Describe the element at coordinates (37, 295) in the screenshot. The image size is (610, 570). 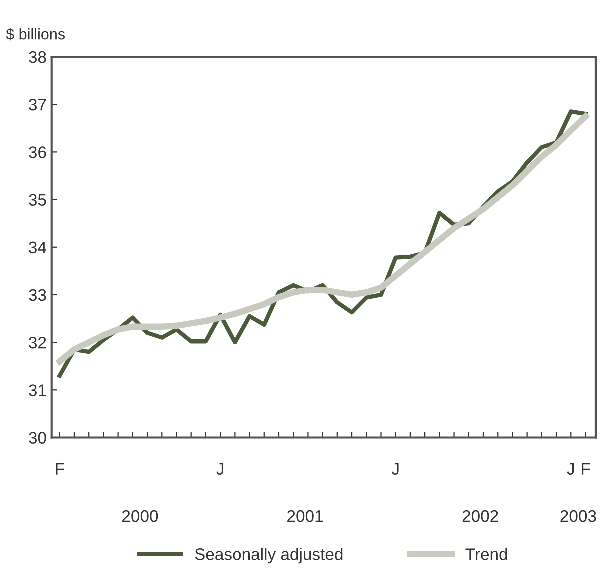
I see `y-tick-label: 33` at that location.